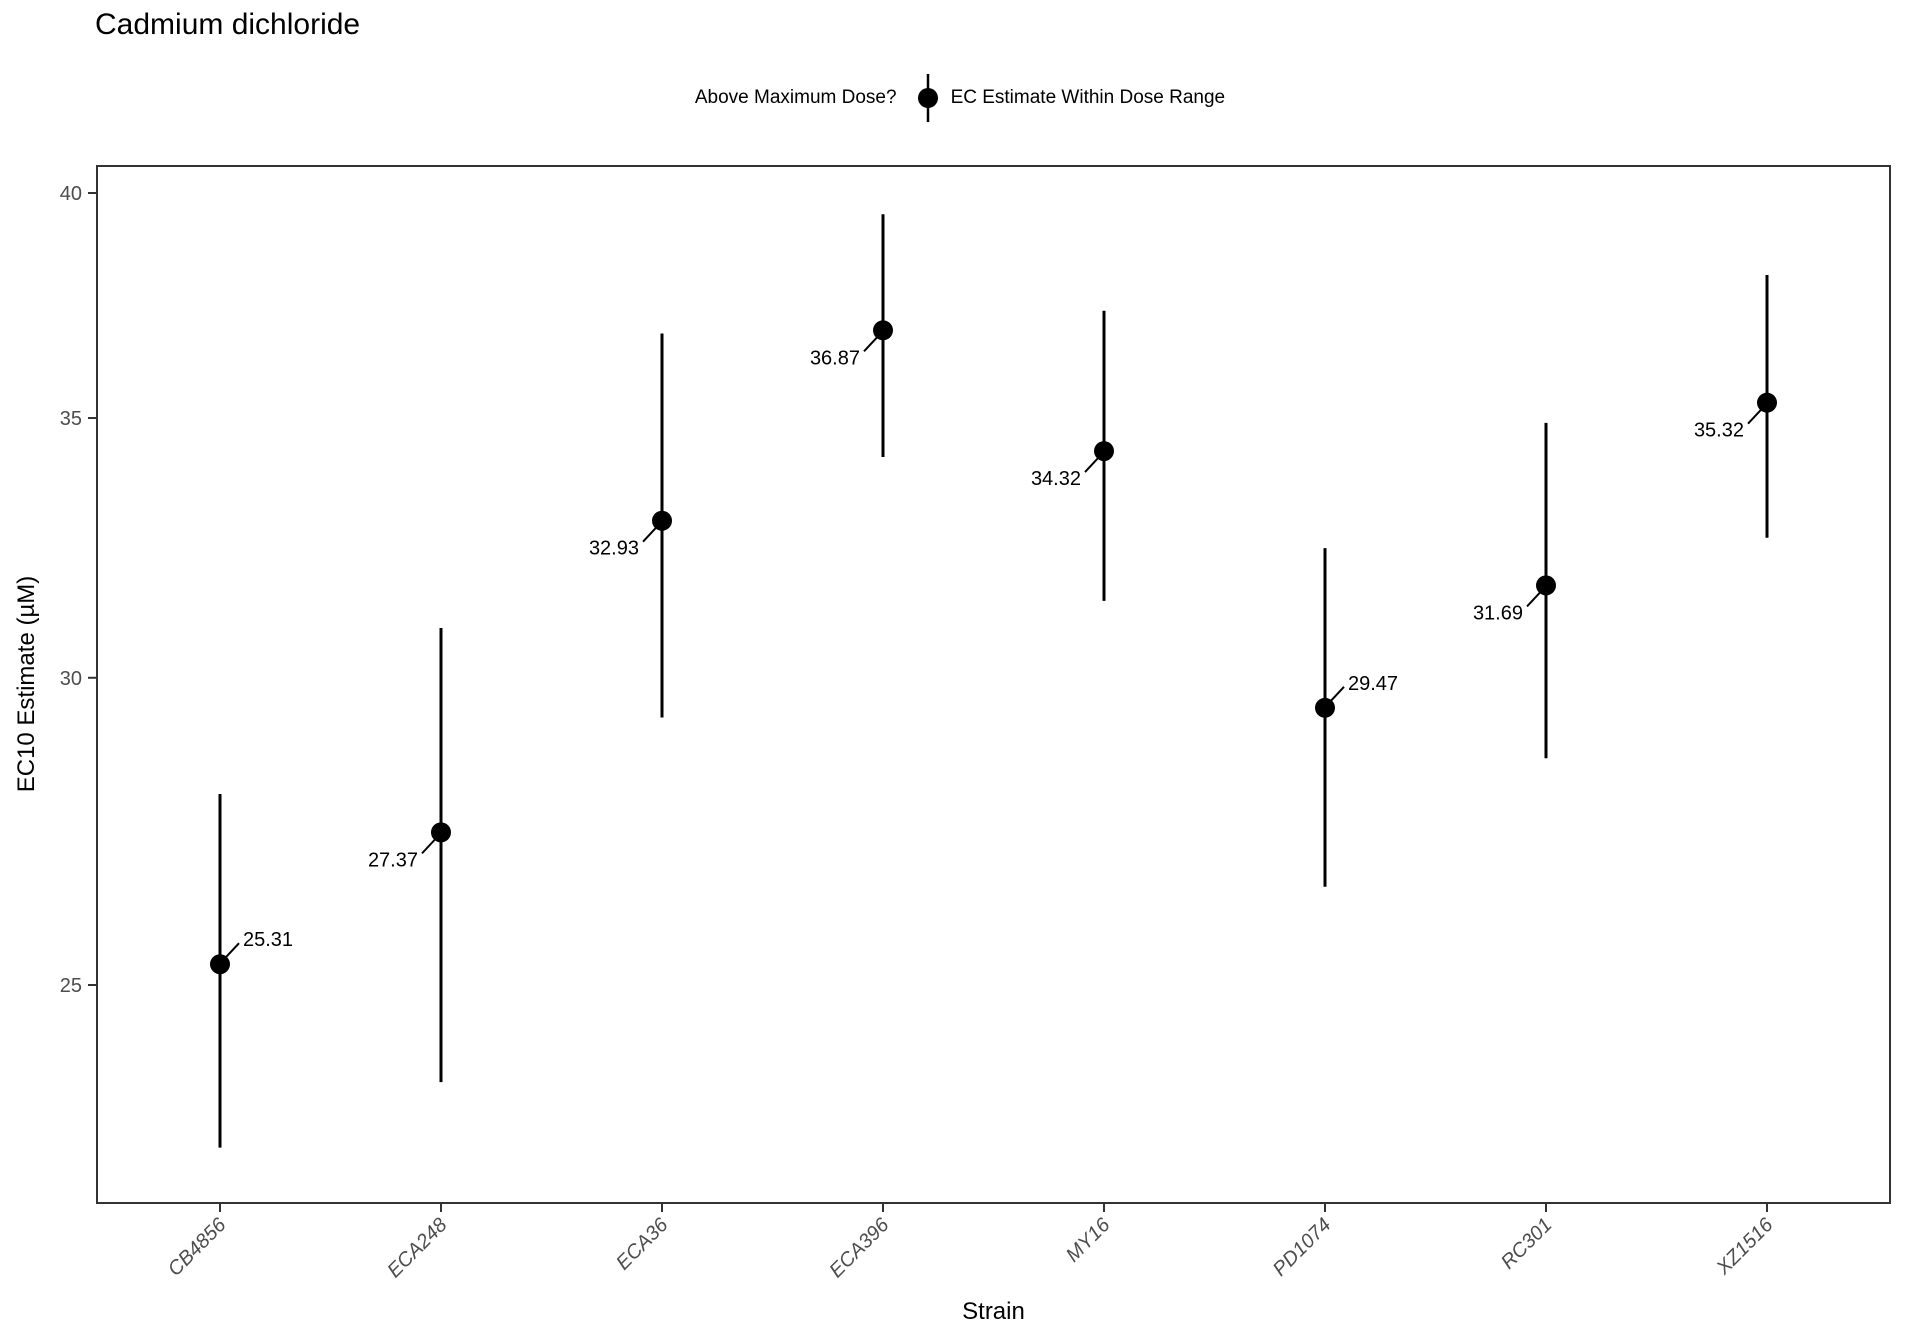 The image size is (1920, 1344). What do you see at coordinates (993, 1311) in the screenshot?
I see `x-axis-title: Strain` at bounding box center [993, 1311].